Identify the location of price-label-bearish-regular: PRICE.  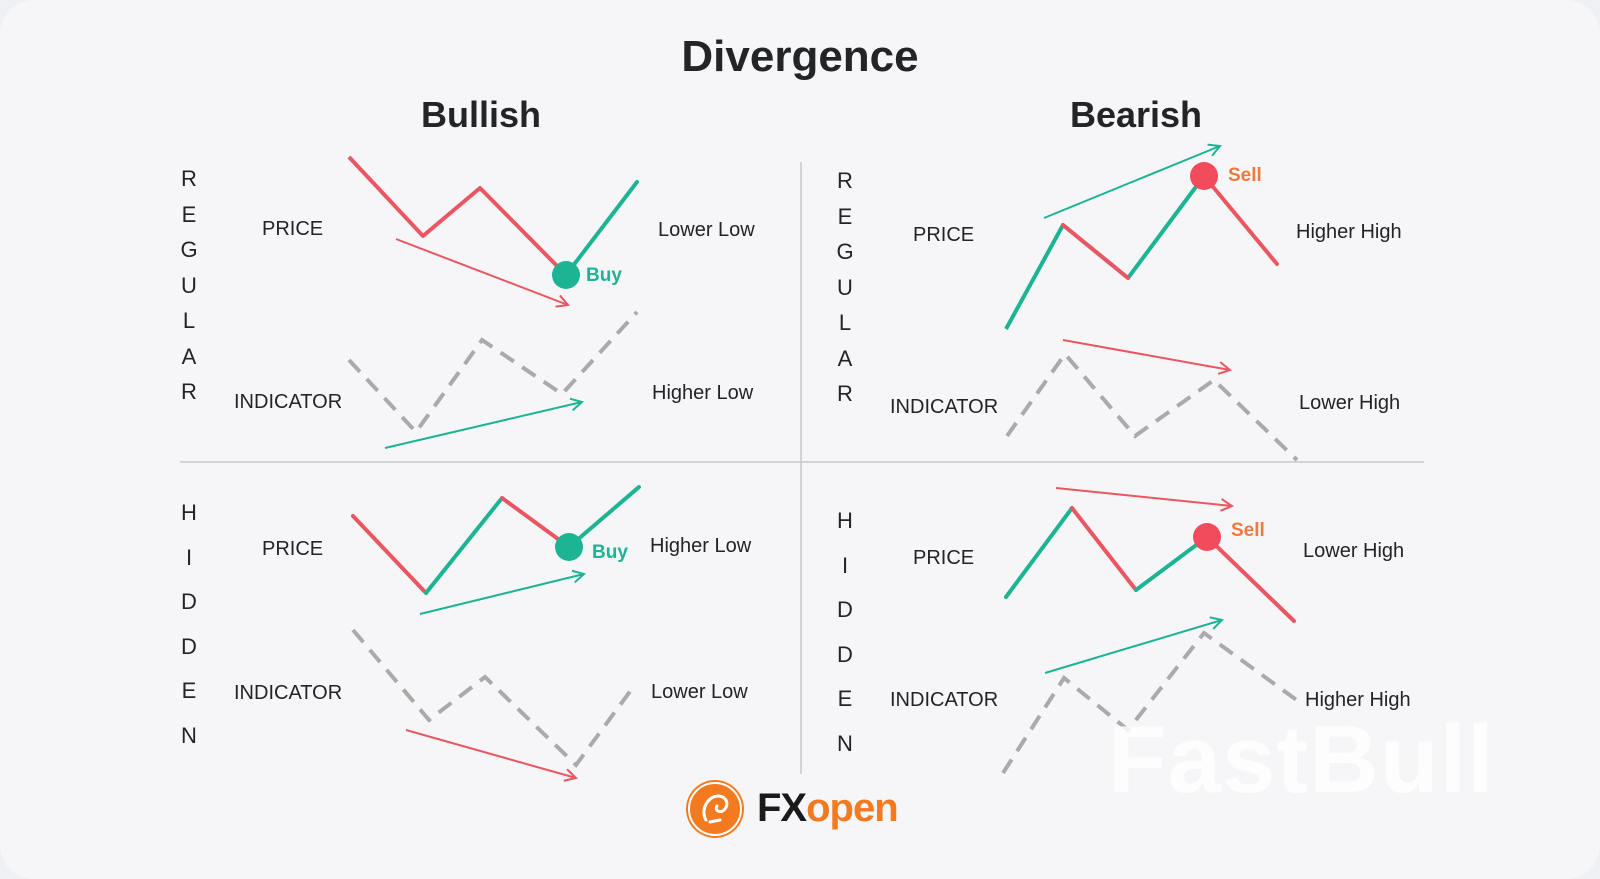
(944, 235).